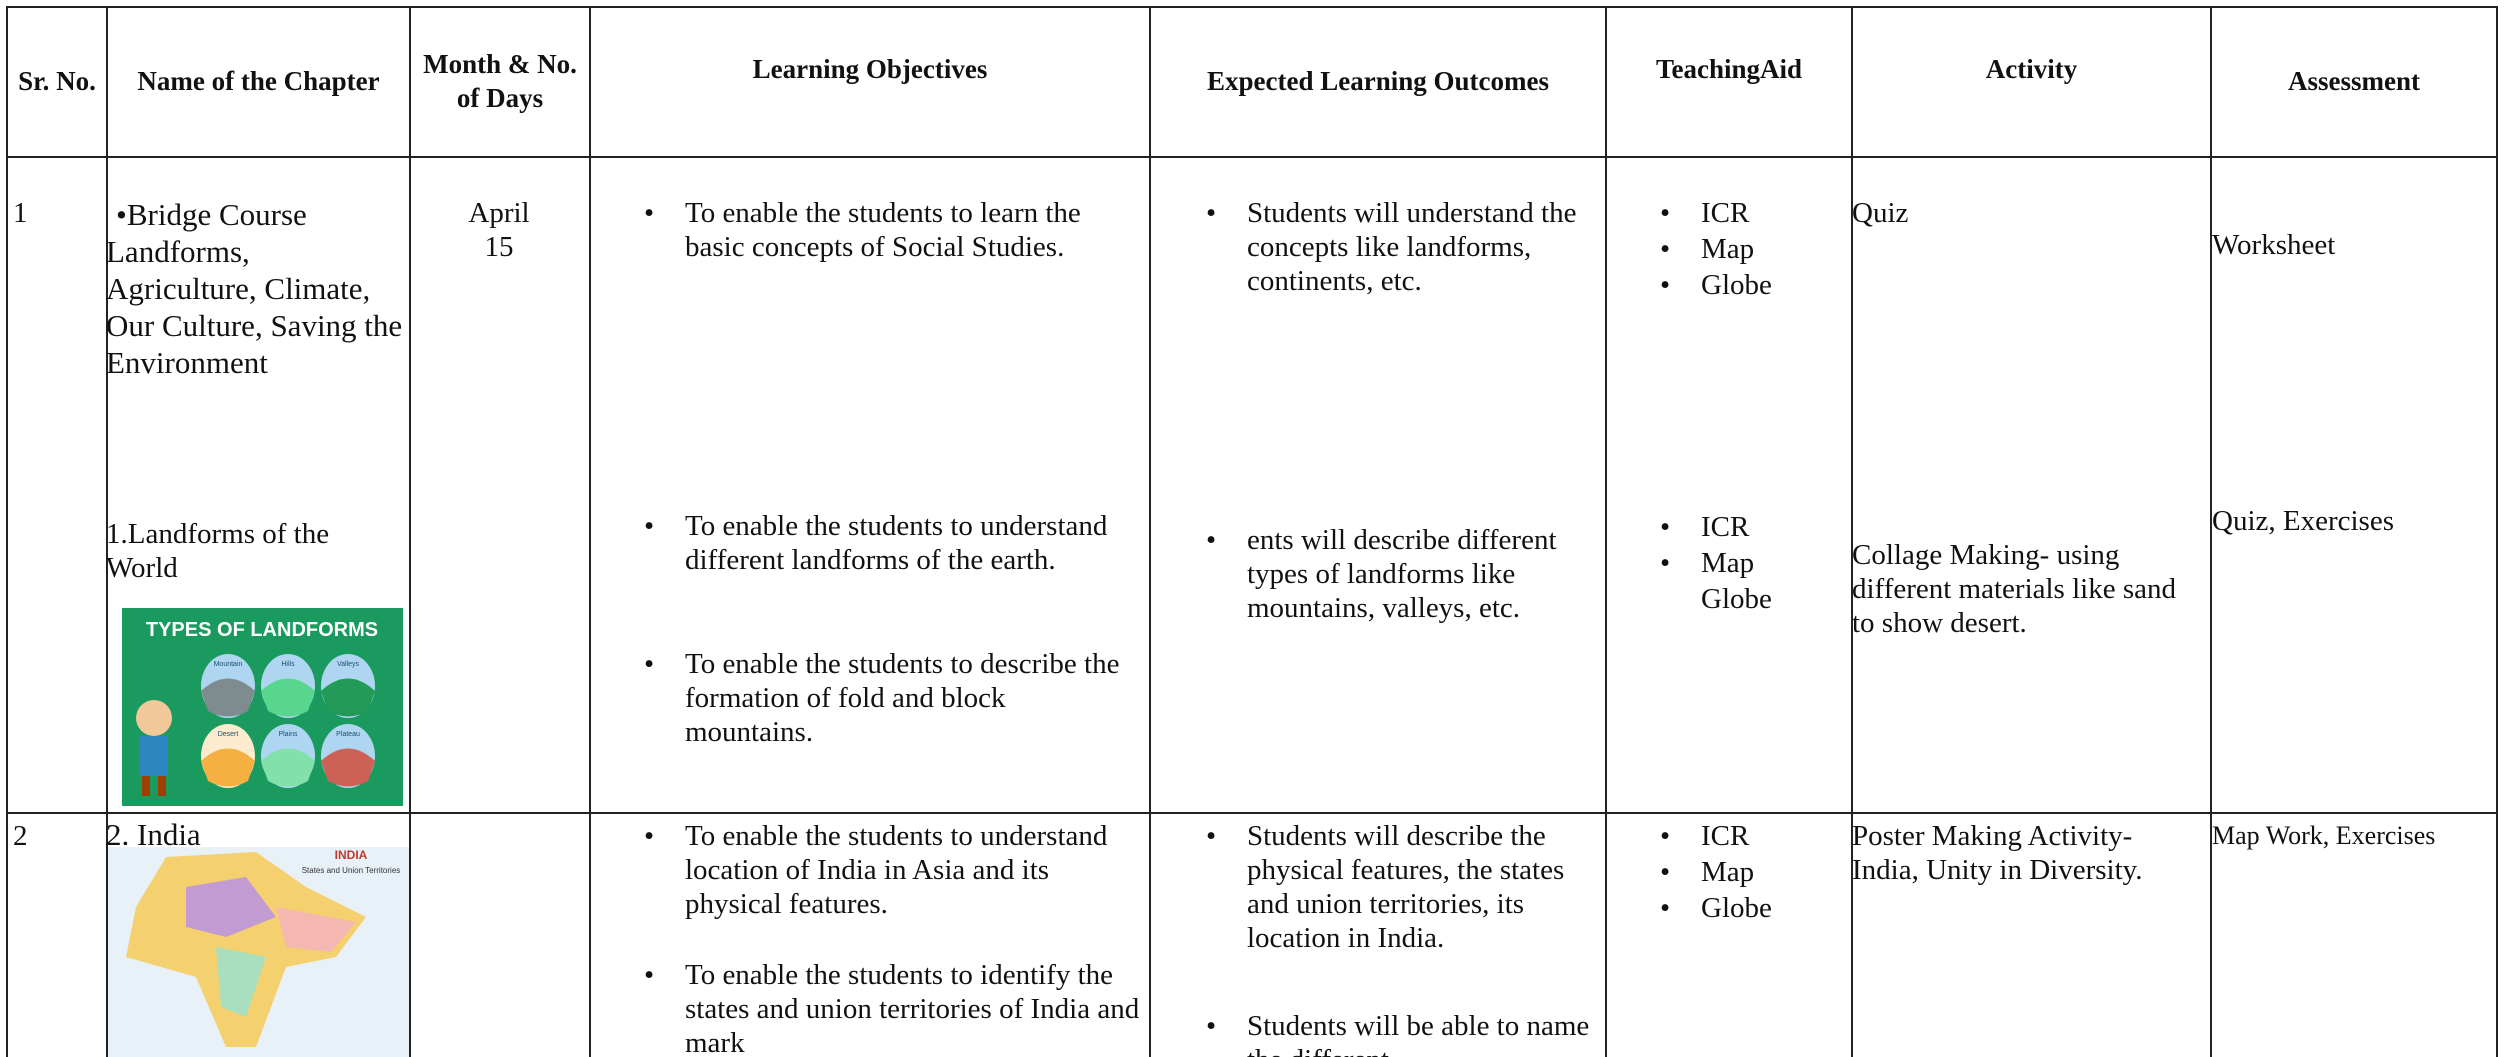 This screenshot has height=1057, width=2510. I want to click on landform-label: Desert, so click(228, 734).